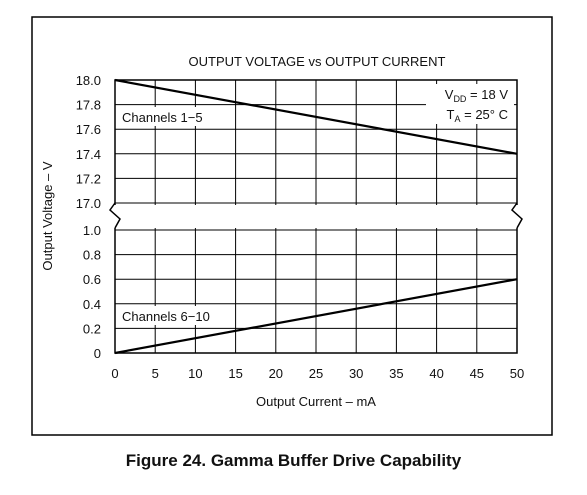  What do you see at coordinates (92, 279) in the screenshot?
I see `y-tick-label-lower: 0.6` at bounding box center [92, 279].